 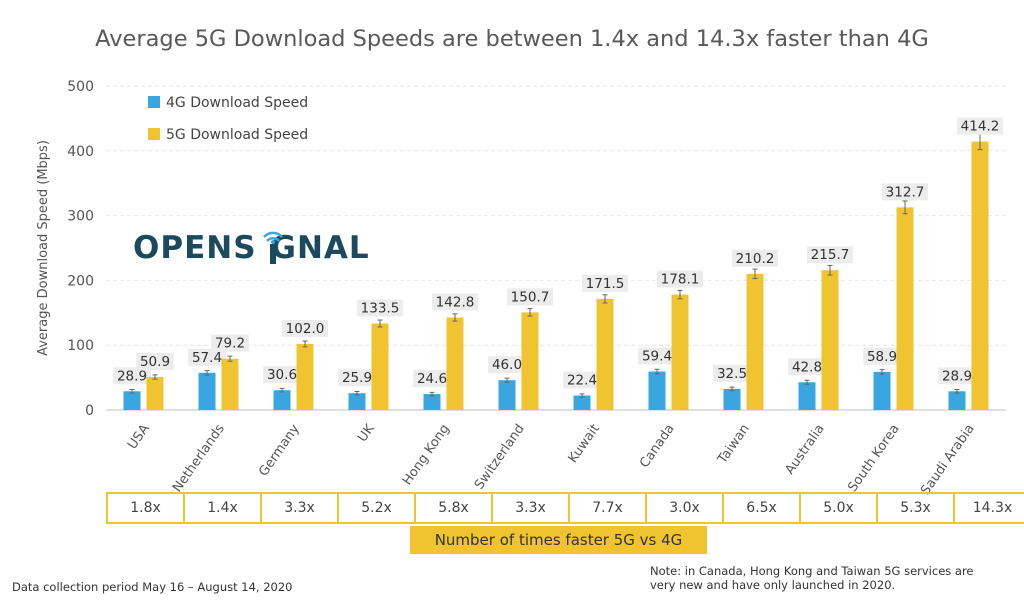 I want to click on opensignal-logo: OPENS GNAL, so click(x=251, y=248).